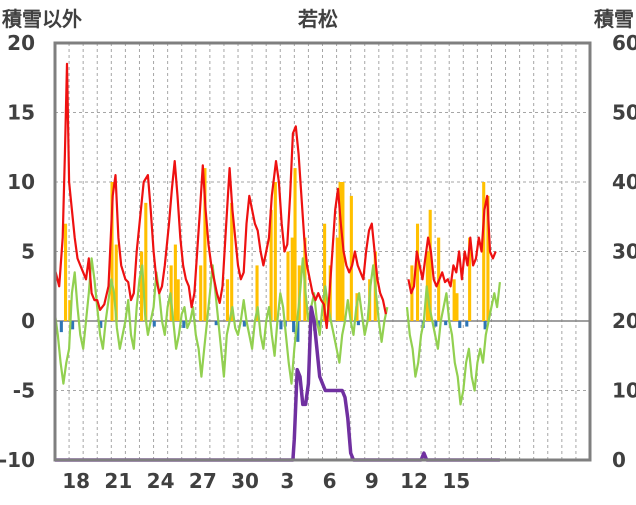 The width and height of the screenshot is (636, 505). Describe the element at coordinates (21, 182) in the screenshot. I see `y-left-tick-label: 10` at that location.